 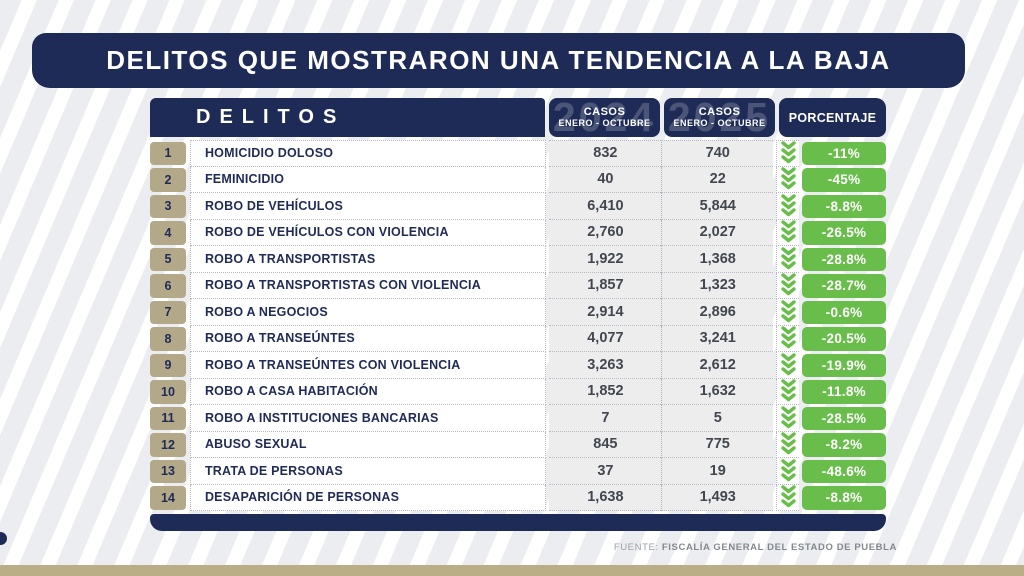 What do you see at coordinates (717, 444) in the screenshot?
I see `cases-2025-cell: 775` at bounding box center [717, 444].